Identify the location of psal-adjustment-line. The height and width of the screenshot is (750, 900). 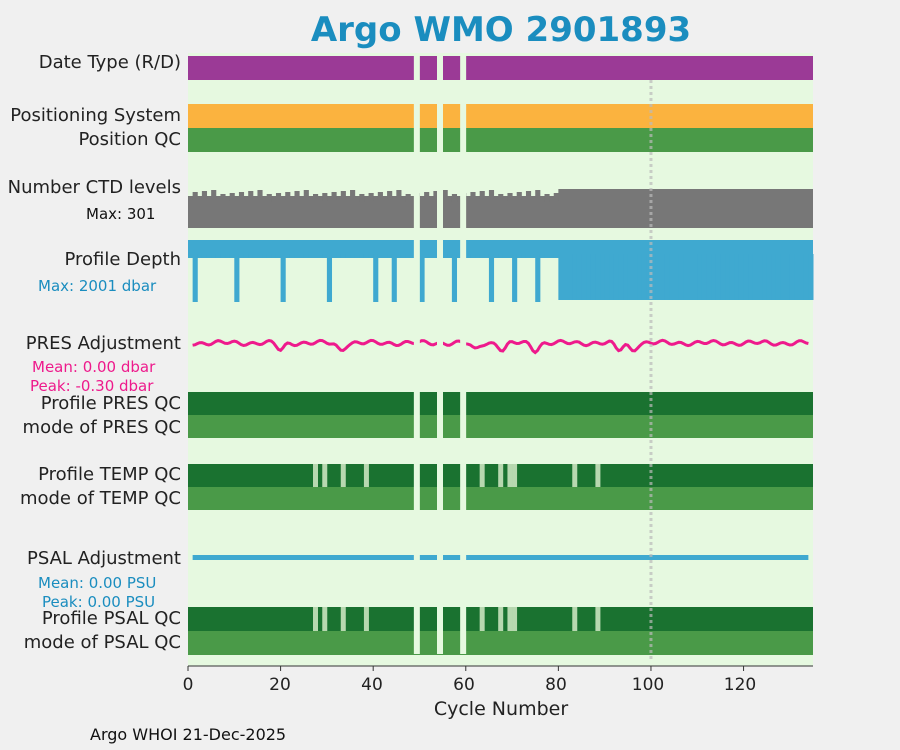
(500, 557).